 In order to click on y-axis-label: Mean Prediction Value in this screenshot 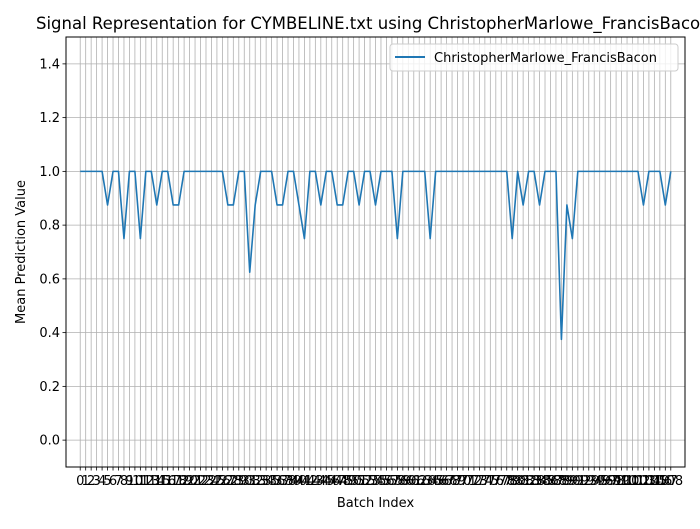, I will do `click(21, 252)`.